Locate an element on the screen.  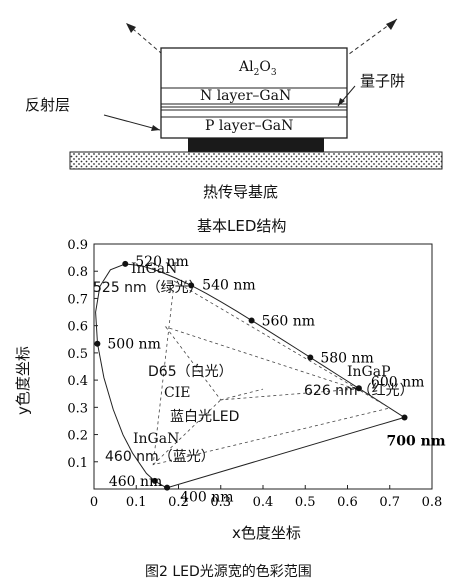
x-tick-label: 0.2 is located at coordinates (178, 502).